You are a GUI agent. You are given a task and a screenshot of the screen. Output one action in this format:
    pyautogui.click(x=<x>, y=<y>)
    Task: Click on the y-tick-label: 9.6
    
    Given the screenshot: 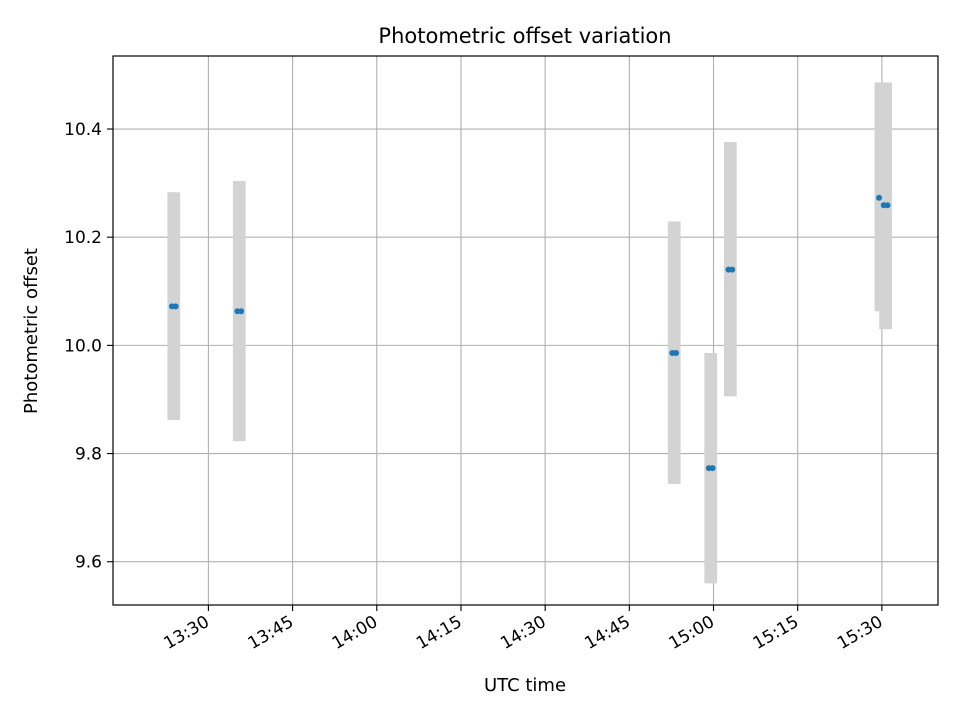 What is the action you would take?
    pyautogui.click(x=88, y=563)
    